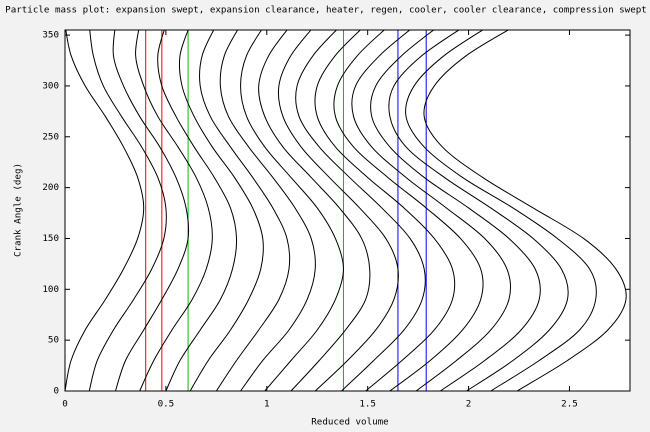 This screenshot has height=432, width=650. Describe the element at coordinates (50, 238) in the screenshot. I see `y-tick-label: 150` at that location.